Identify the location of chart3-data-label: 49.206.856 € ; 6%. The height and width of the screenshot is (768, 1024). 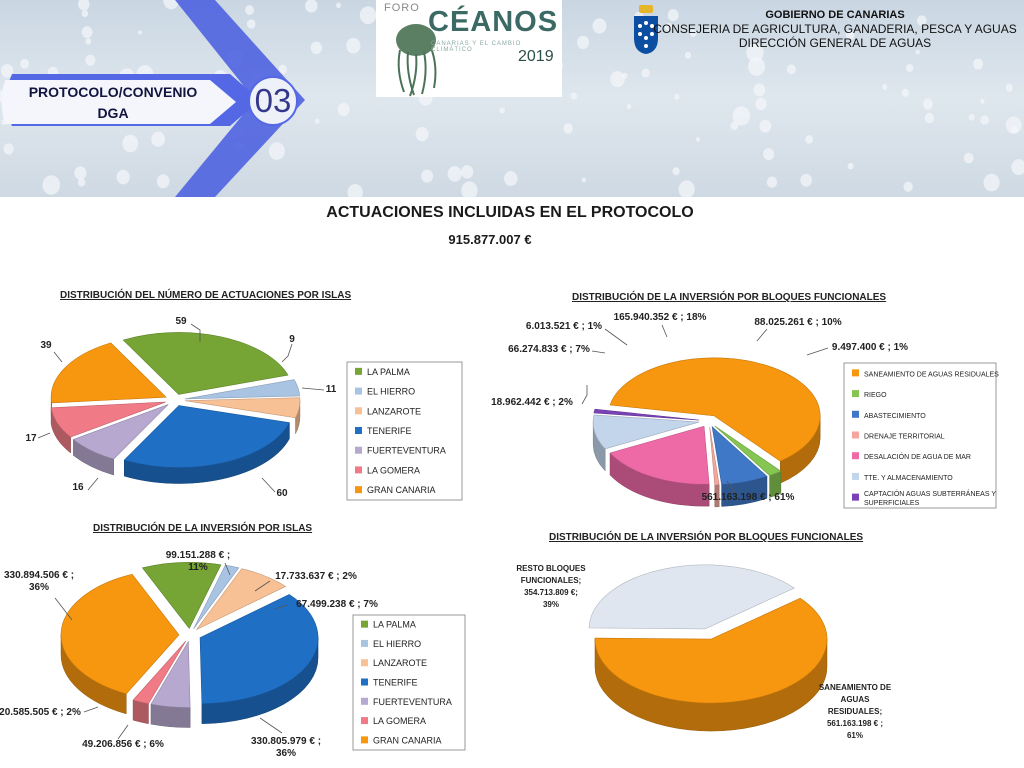
(123, 744).